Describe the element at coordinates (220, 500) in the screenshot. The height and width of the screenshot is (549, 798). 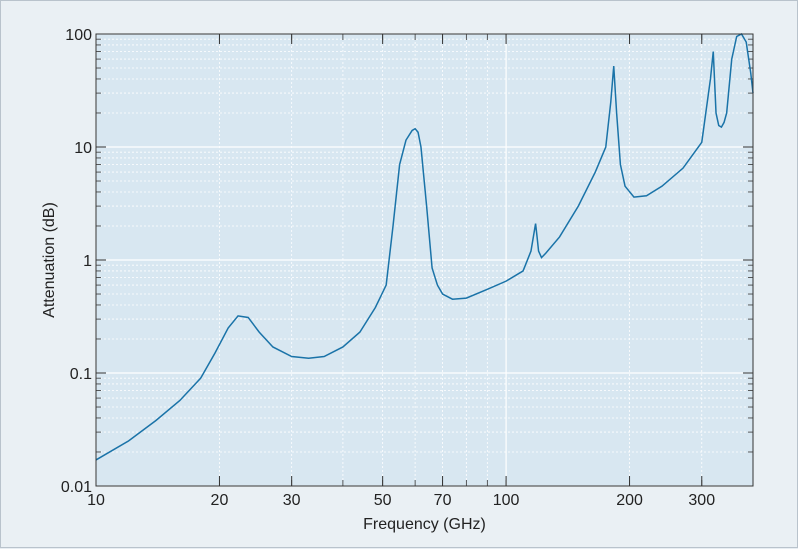
I see `x-tick-label: 20` at that location.